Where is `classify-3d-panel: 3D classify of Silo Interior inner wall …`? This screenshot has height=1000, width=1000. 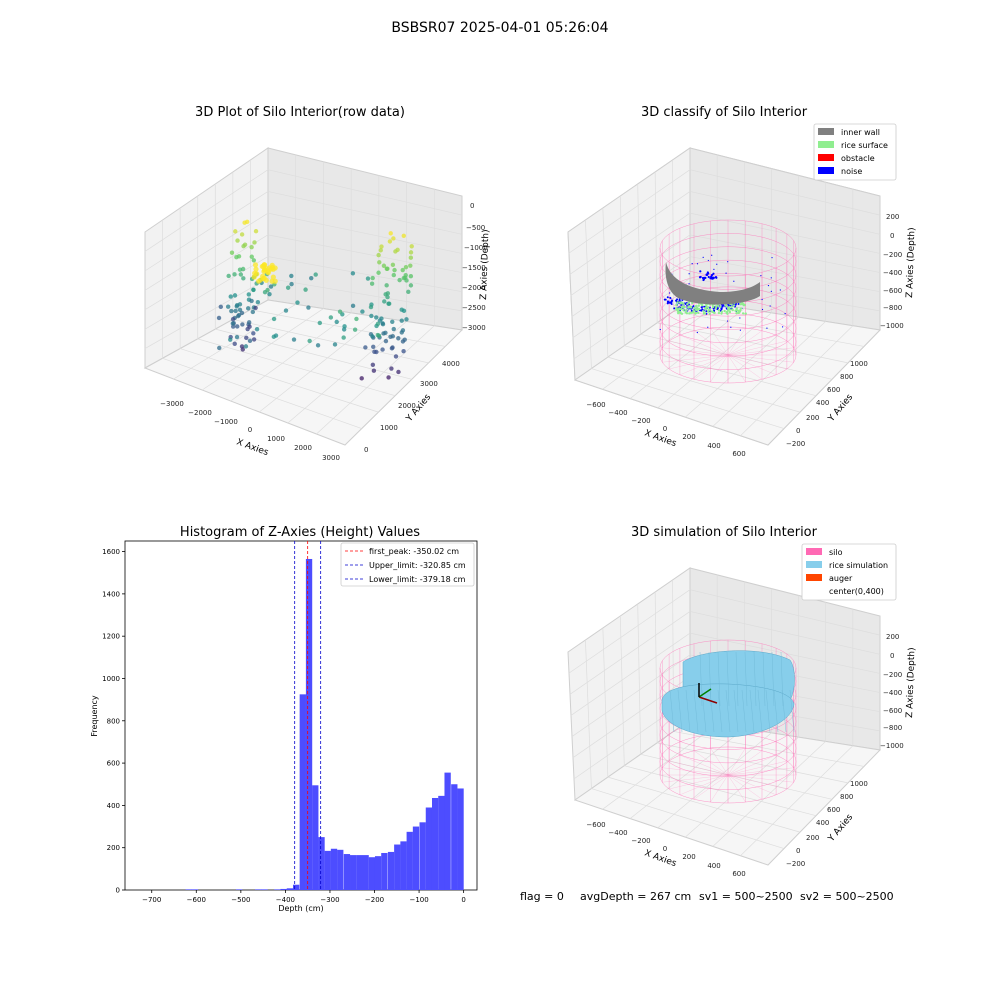 classify-3d-panel: 3D classify of Silo Interior inner wall … is located at coordinates (742, 281).